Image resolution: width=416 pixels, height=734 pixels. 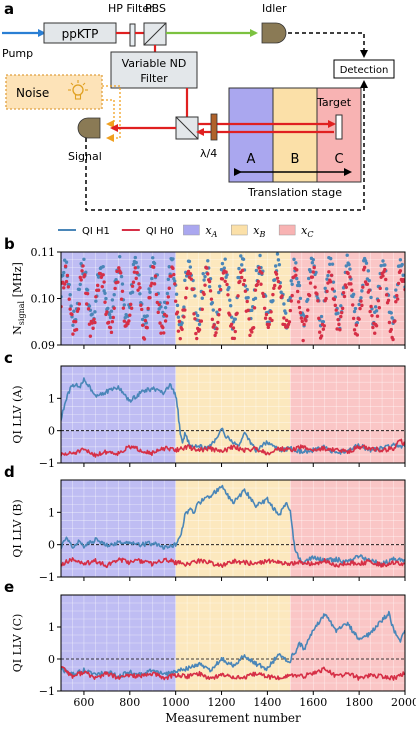 I want to click on detection-box, so click(x=364, y=69).